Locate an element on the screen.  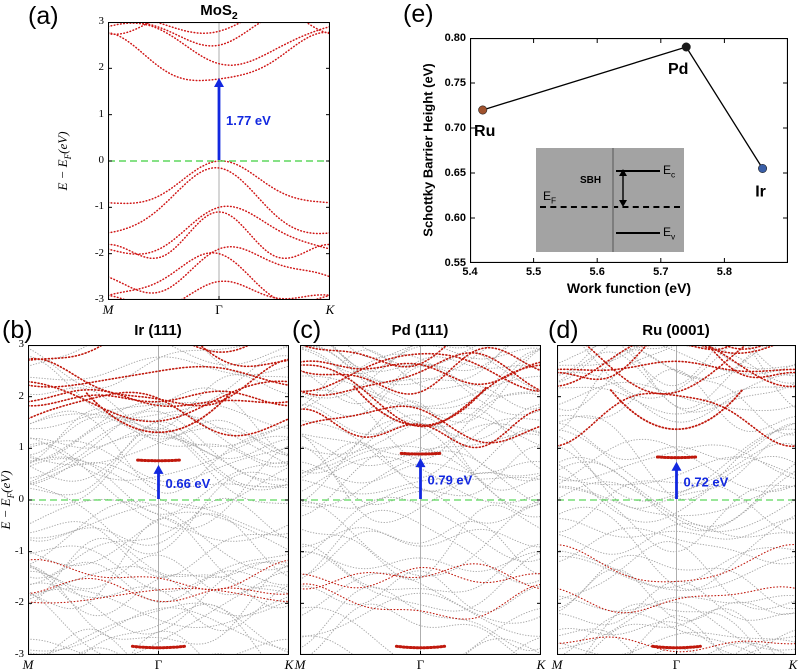
point-label-pd: Pd is located at coordinates (678, 69).